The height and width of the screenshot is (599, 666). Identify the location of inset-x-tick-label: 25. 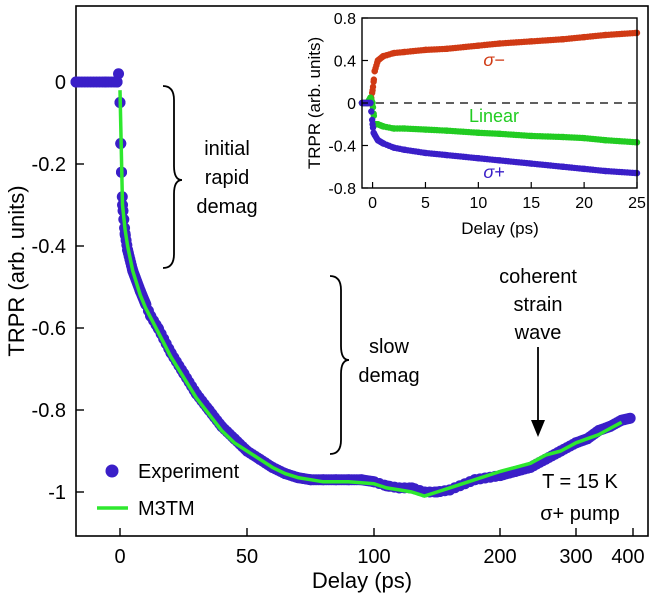
(637, 203).